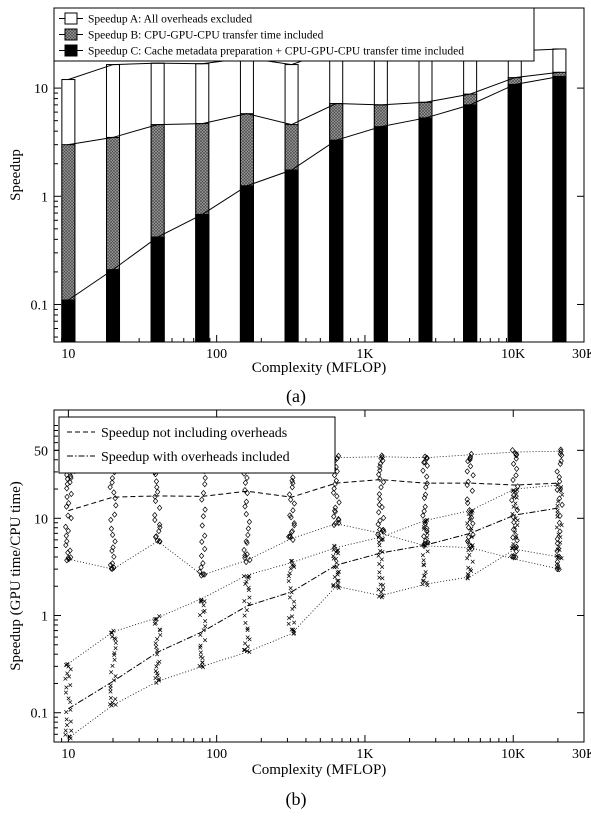 The height and width of the screenshot is (816, 591). Describe the element at coordinates (177, 433) in the screenshot. I see `legend-b-item-1: Speedup not including overheads` at that location.